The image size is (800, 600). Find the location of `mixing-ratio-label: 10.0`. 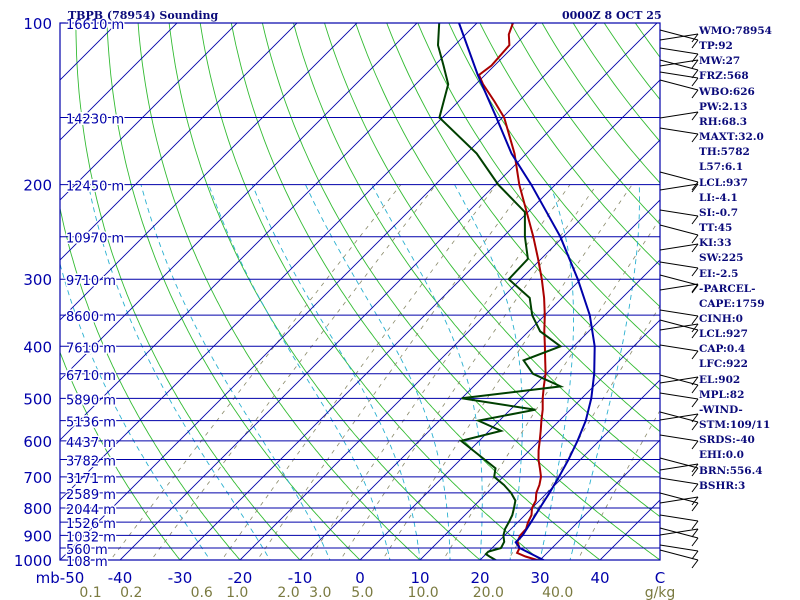

mixing-ratio-label: 10.0 is located at coordinates (423, 592).